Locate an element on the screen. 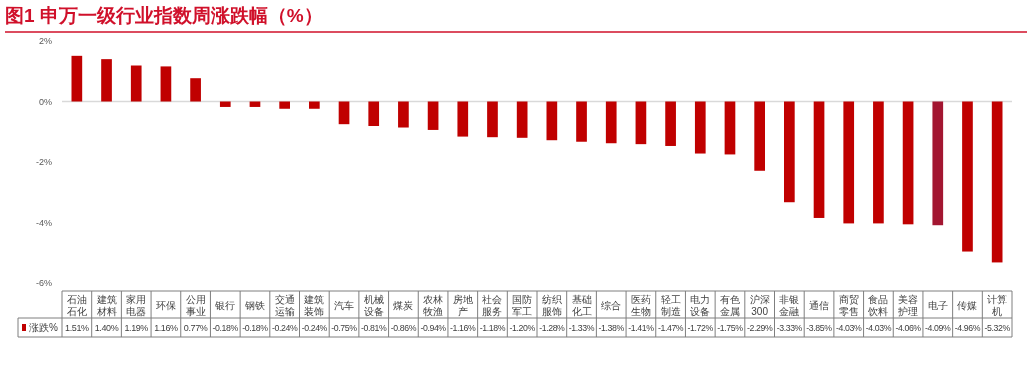  y-tick-label: -4% is located at coordinates (43, 222).